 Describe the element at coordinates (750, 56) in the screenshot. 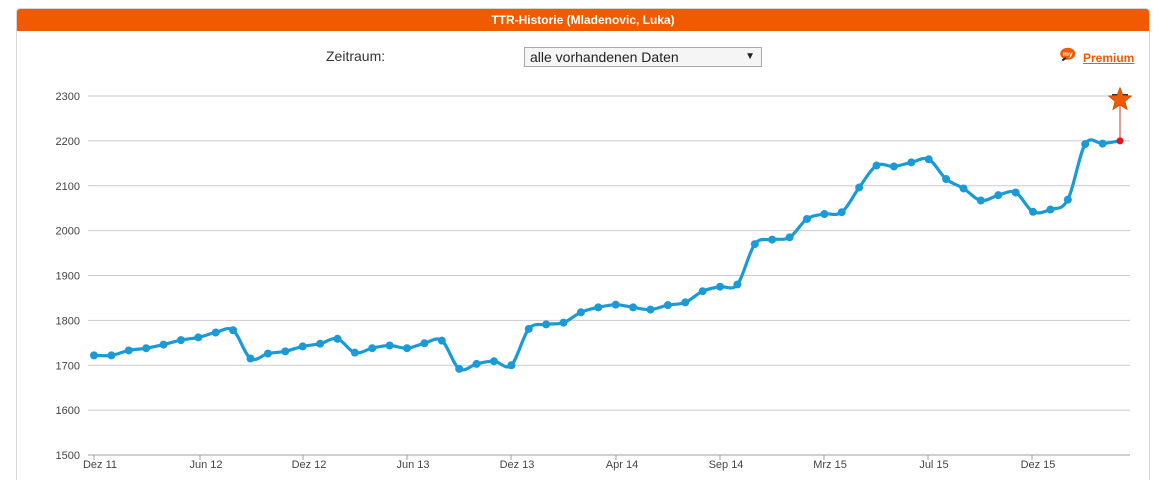

I see `chevron-down-icon: ▼` at that location.